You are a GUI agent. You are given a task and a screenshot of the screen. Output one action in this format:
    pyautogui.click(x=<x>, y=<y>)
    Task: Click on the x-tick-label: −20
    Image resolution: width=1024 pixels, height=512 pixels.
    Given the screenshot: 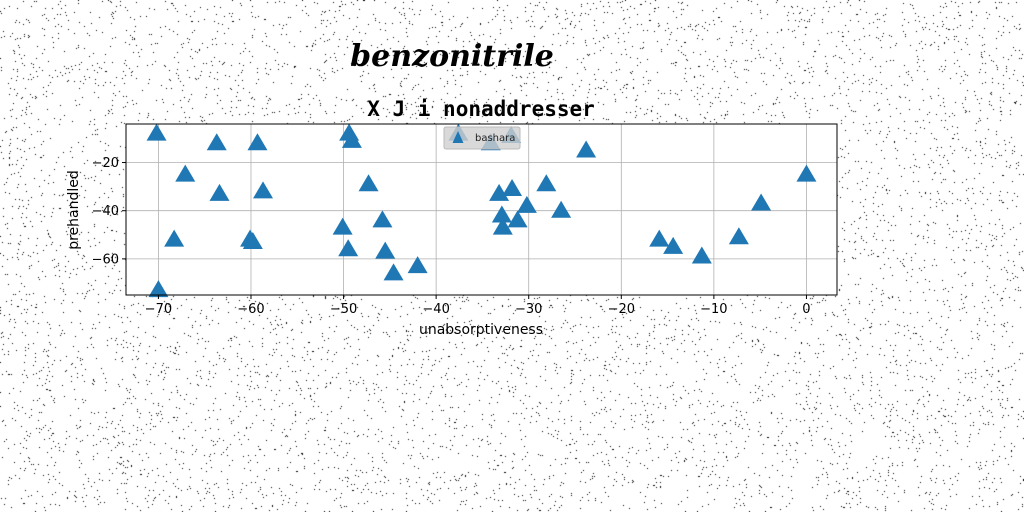 What is the action you would take?
    pyautogui.click(x=621, y=309)
    